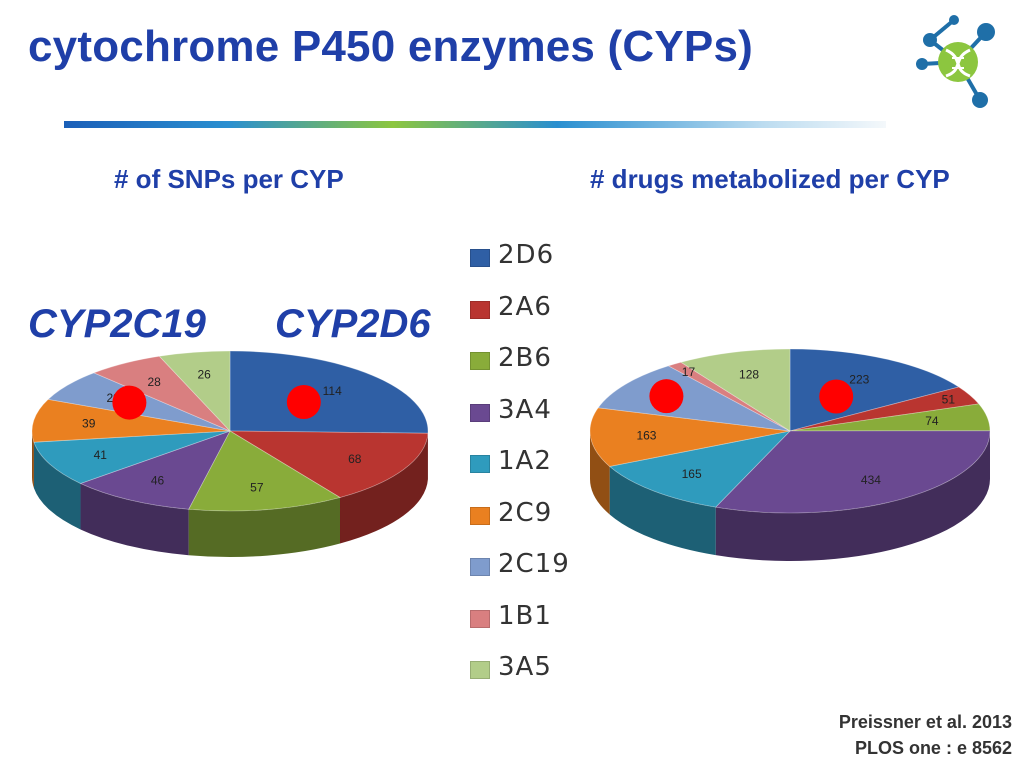 Image resolution: width=1024 pixels, height=768 pixels. I want to click on data-label-2C9: 39, so click(89, 423).